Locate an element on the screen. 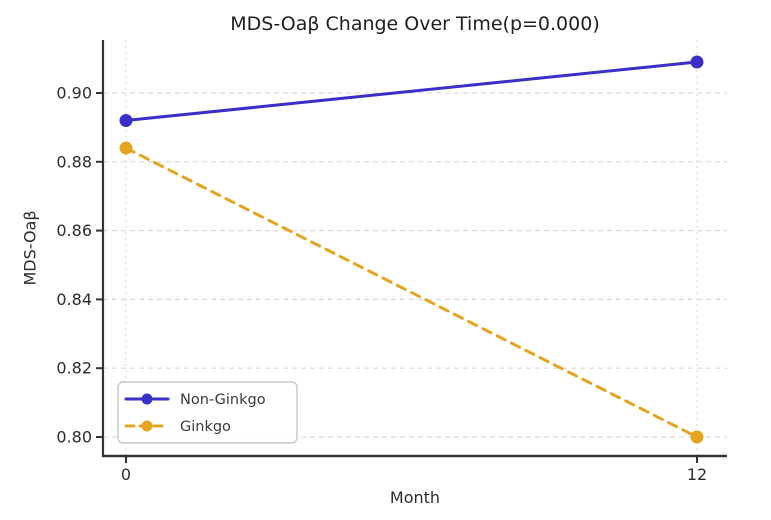  legend-box is located at coordinates (207, 412).